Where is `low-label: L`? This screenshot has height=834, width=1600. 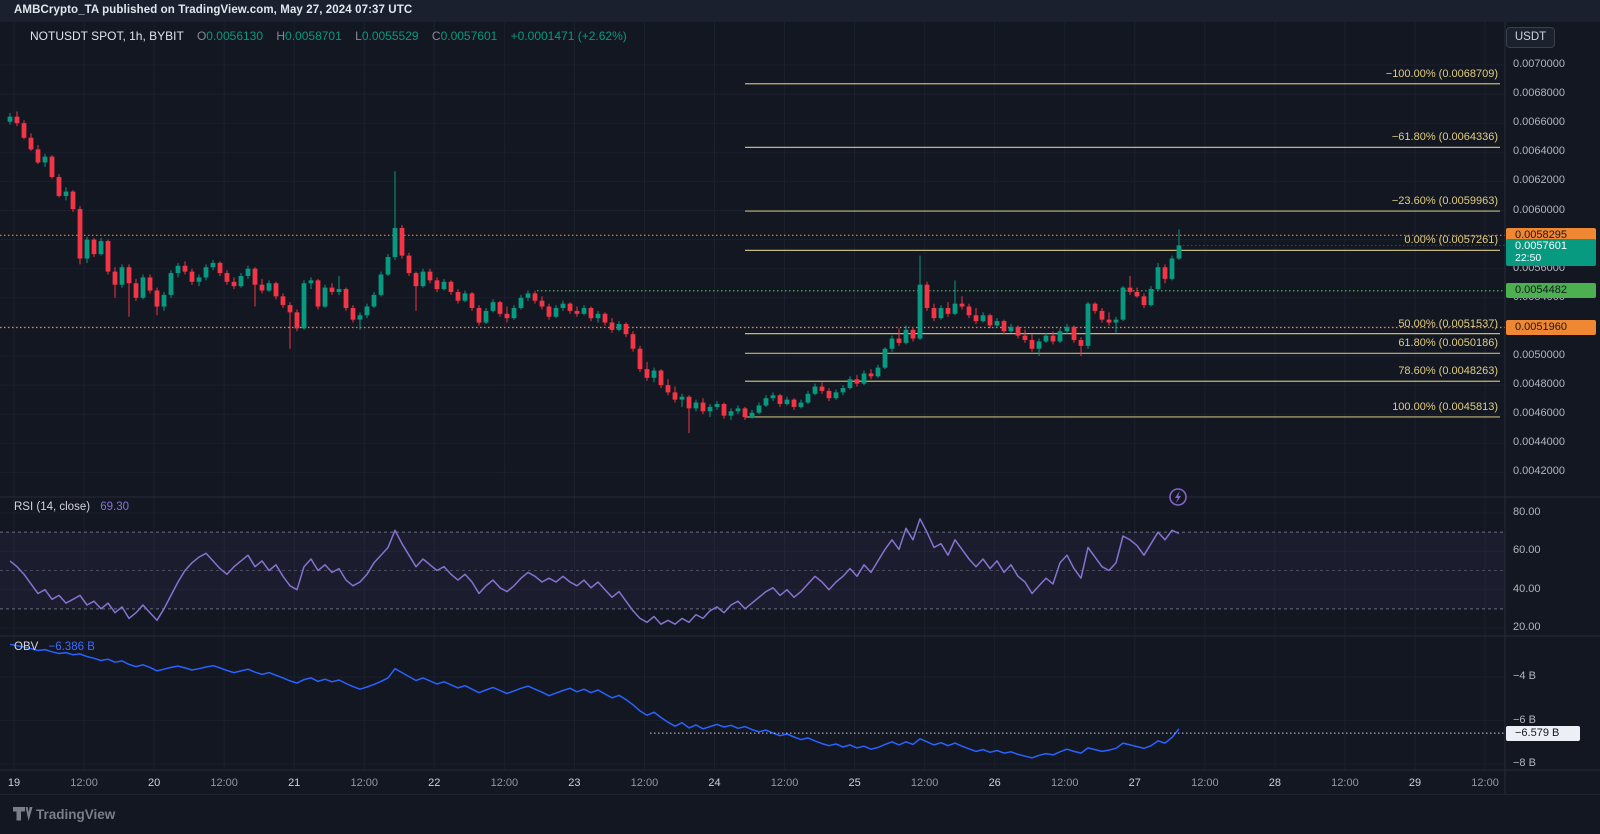 low-label: L is located at coordinates (358, 36).